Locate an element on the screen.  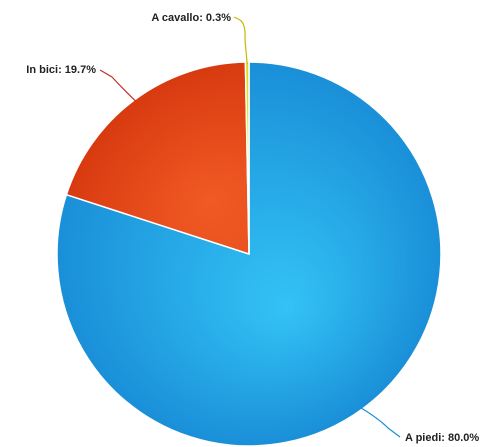
label-connector-in-bici is located at coordinates (118, 85).